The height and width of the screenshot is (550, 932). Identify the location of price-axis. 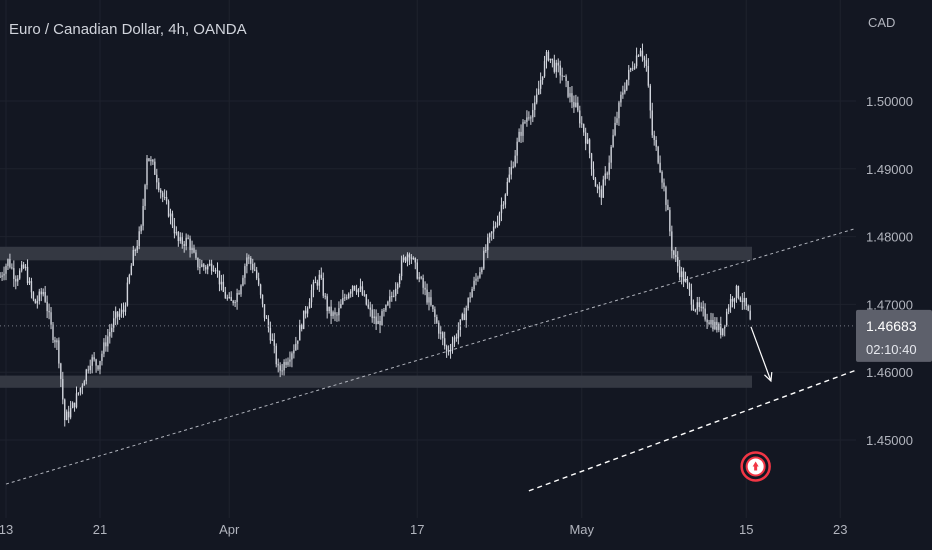
(894, 275).